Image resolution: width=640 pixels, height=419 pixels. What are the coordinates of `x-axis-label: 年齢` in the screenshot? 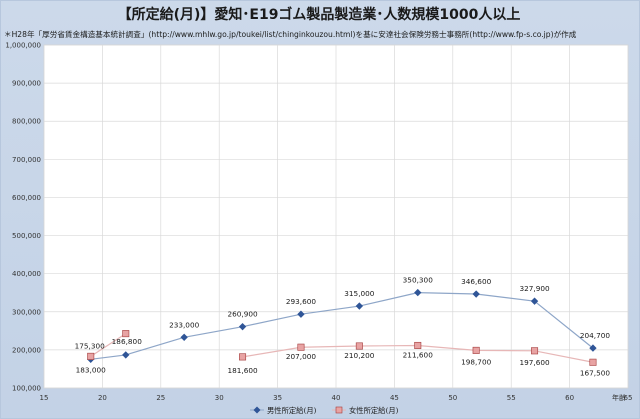 It's located at (619, 397).